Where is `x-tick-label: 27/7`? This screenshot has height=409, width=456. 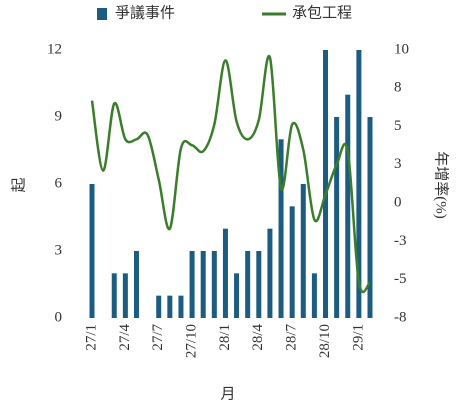
x-tick-label: 27/7 is located at coordinates (158, 337).